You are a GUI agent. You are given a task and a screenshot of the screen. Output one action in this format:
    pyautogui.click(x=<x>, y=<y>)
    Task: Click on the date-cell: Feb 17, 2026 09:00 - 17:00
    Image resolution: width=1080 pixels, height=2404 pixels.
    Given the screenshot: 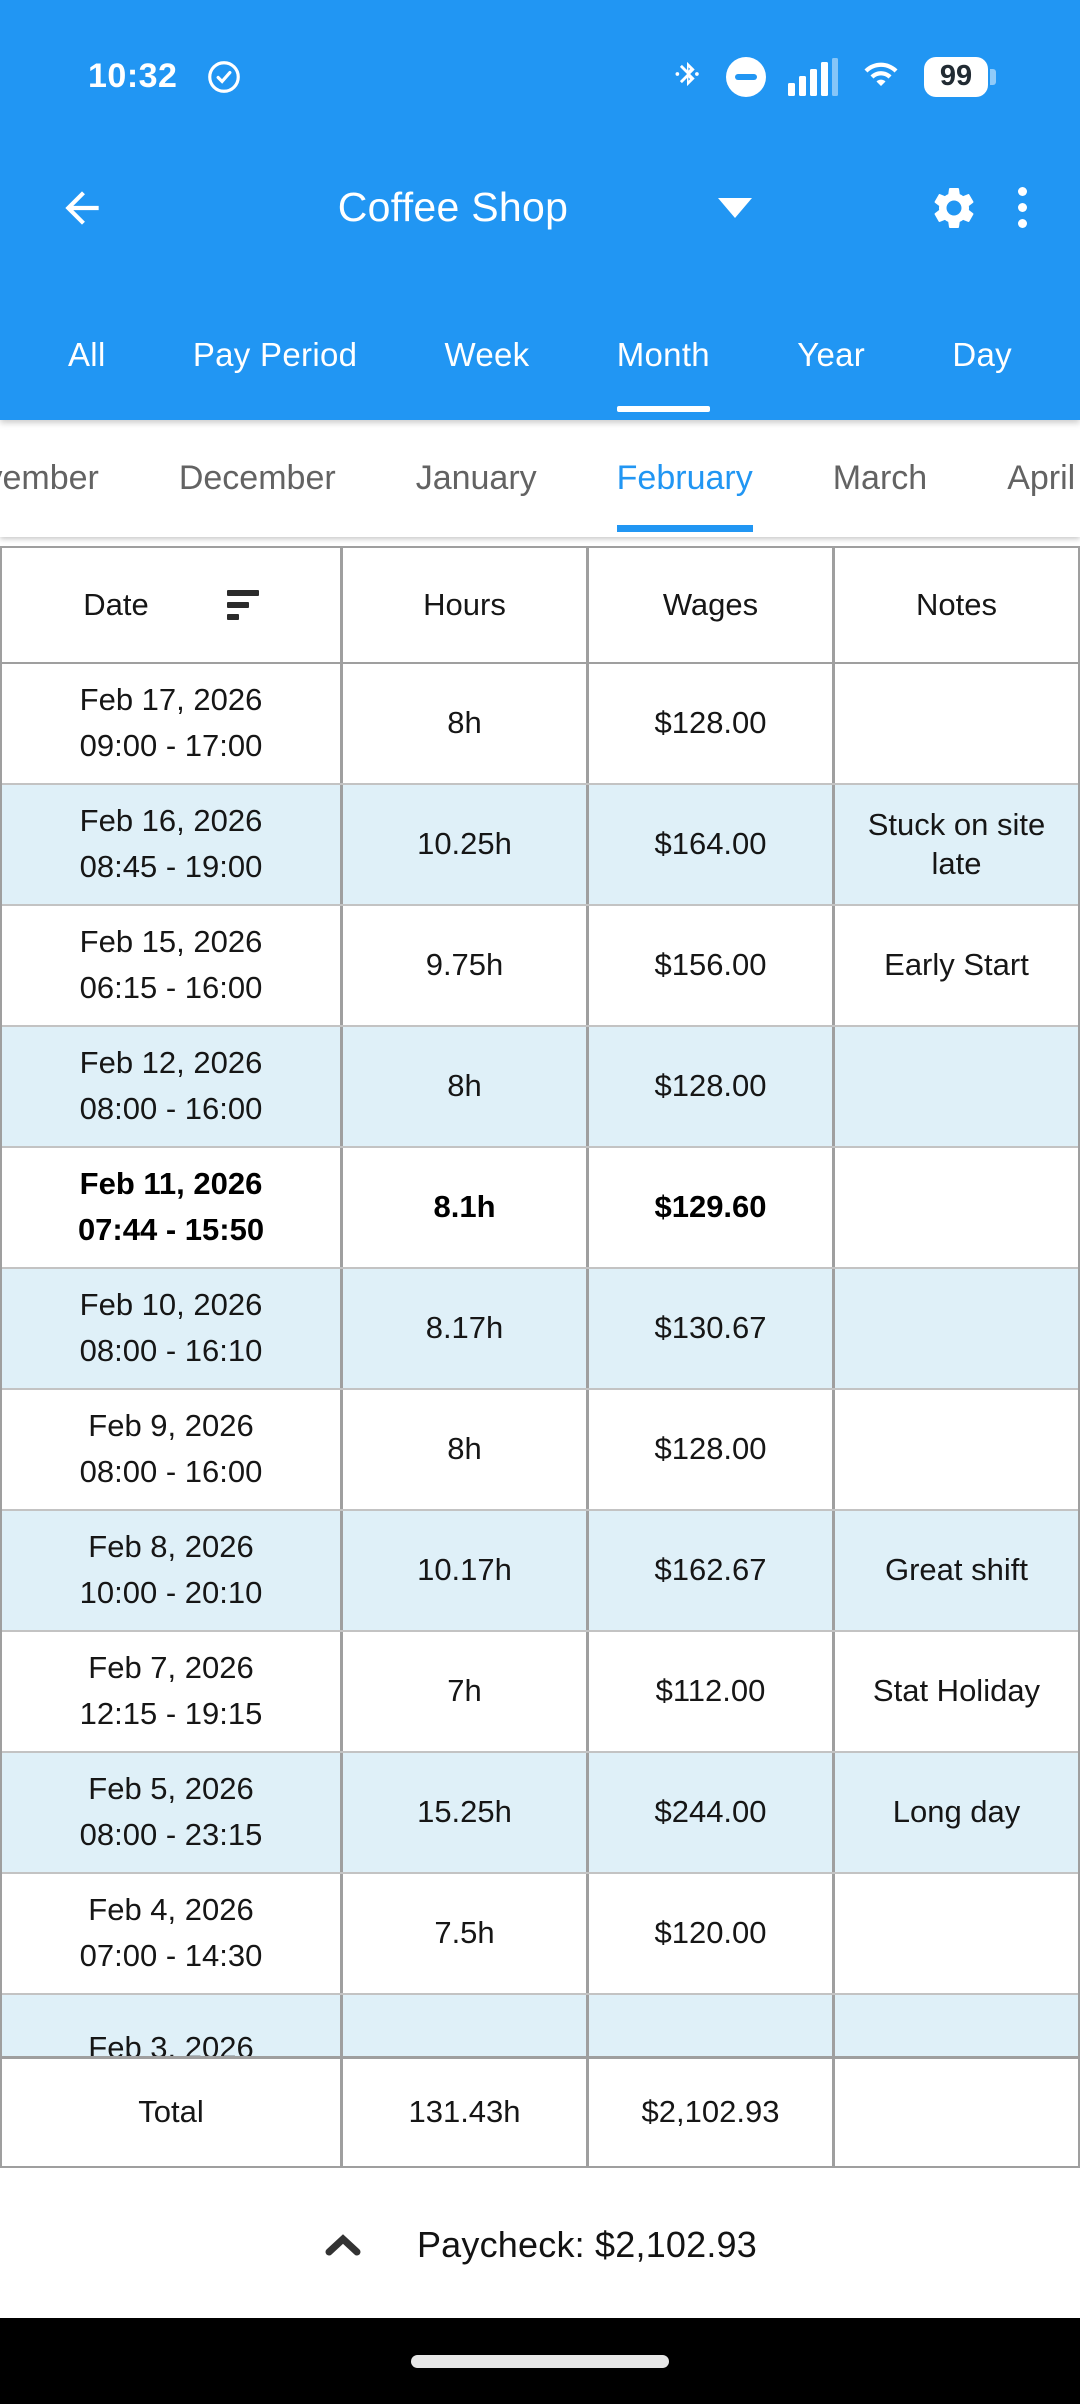 What is the action you would take?
    pyautogui.click(x=172, y=723)
    